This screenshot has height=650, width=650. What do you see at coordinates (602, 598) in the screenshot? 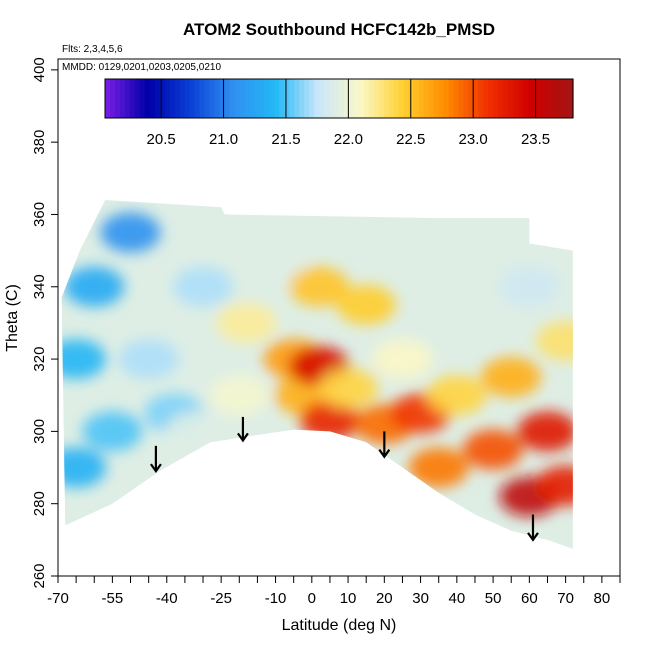
I see `x-tick-label: 80` at bounding box center [602, 598].